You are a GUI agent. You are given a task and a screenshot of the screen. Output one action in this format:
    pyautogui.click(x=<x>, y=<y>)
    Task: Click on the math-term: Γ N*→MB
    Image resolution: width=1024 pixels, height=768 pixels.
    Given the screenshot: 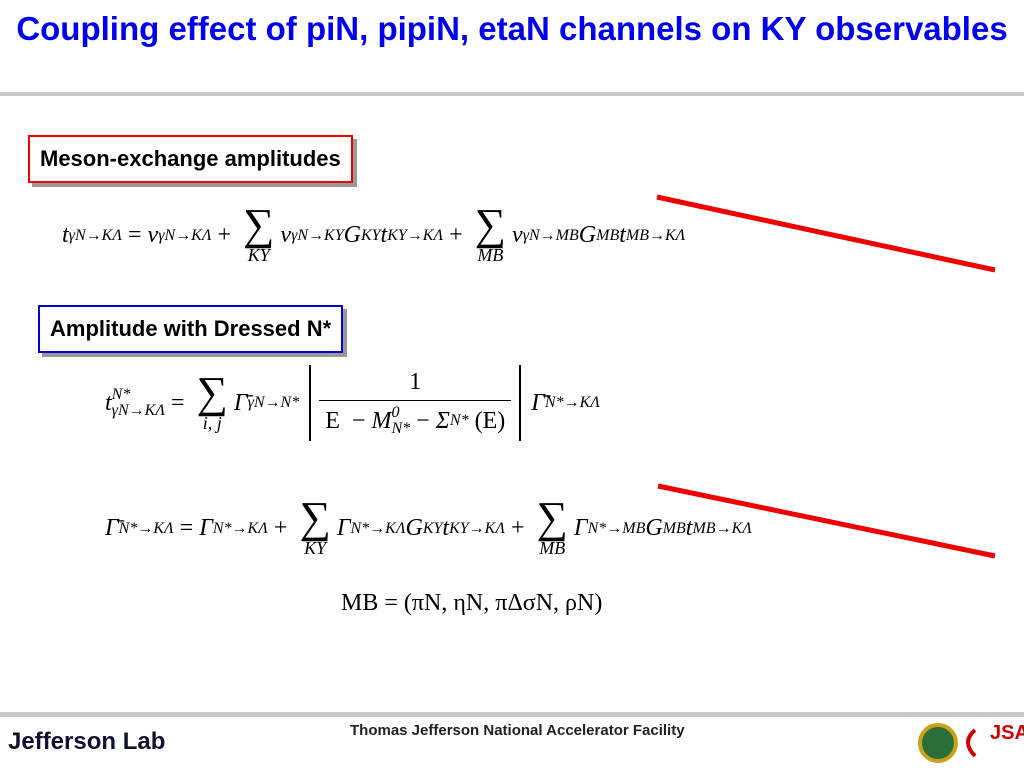 What is the action you would take?
    pyautogui.click(x=609, y=528)
    